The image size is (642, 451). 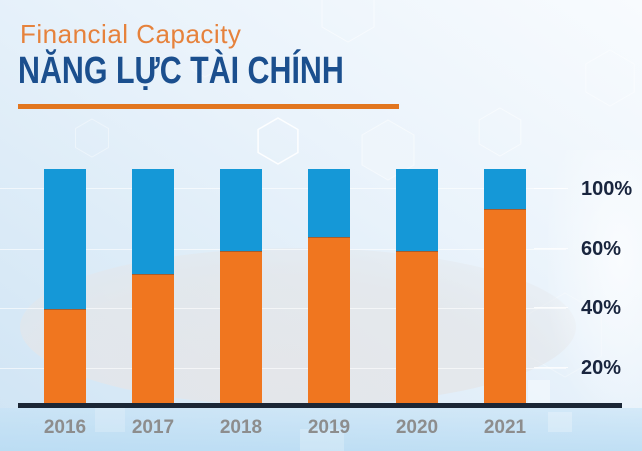 I want to click on y-tick-label-60pct: 60%, so click(x=601, y=249).